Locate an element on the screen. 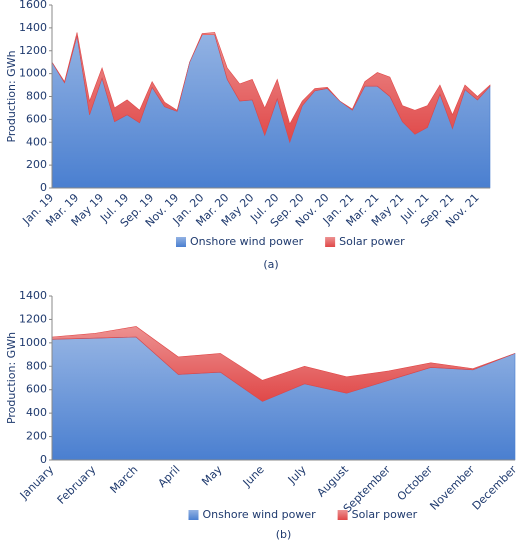 The image size is (520, 542). x-tick-label: January is located at coordinates (37, 483).